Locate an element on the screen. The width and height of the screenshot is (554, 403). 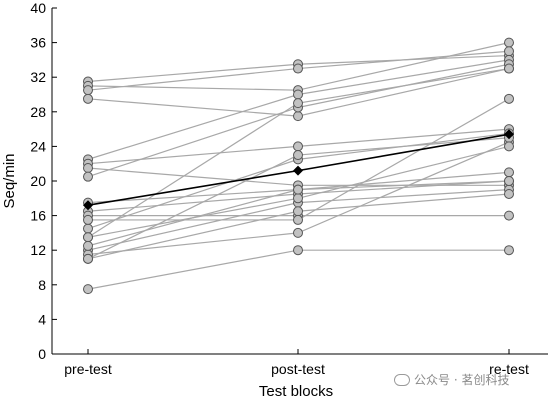
y-tick-label: 20 is located at coordinates (38, 181).